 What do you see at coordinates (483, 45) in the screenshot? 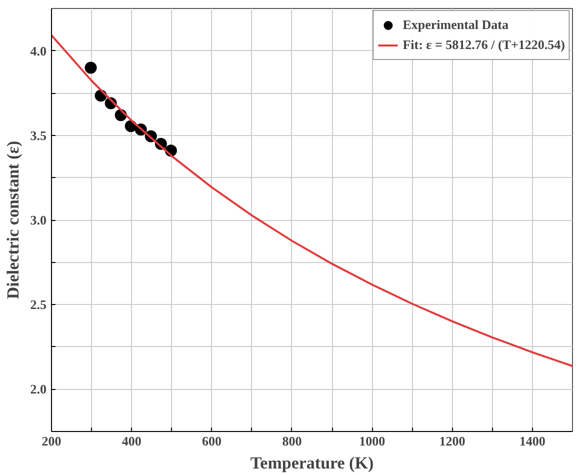
I see `legend-label: Fit: ε = 5812.76 / (T+1220.54)` at bounding box center [483, 45].